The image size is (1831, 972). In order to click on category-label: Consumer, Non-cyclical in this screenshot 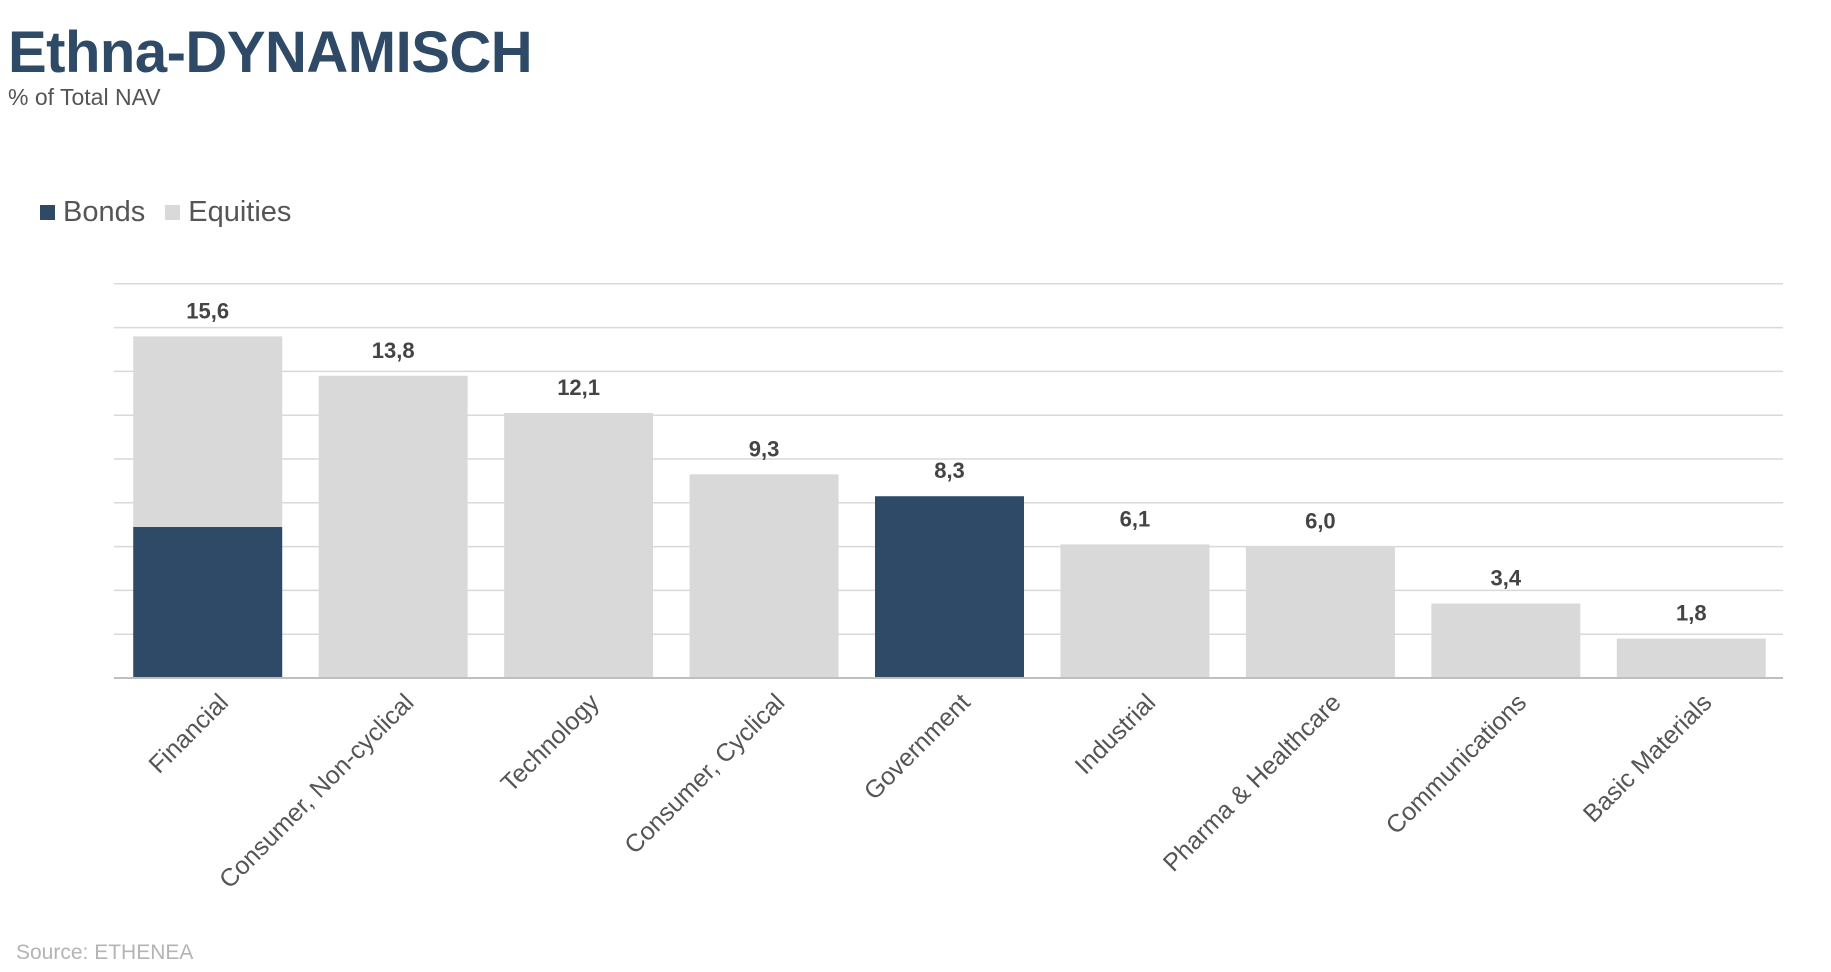, I will do `click(316, 790)`.